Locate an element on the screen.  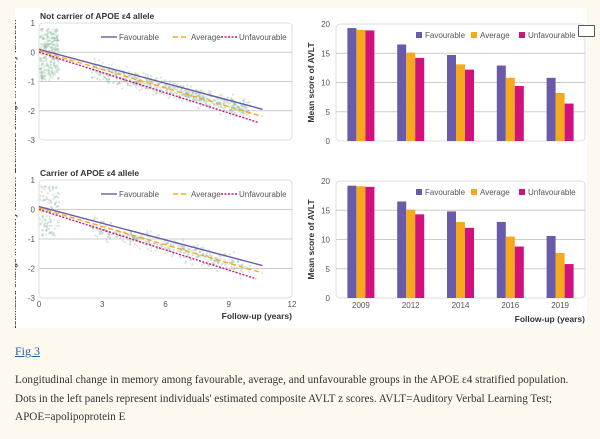
bar-average-2012 is located at coordinates (411, 96).